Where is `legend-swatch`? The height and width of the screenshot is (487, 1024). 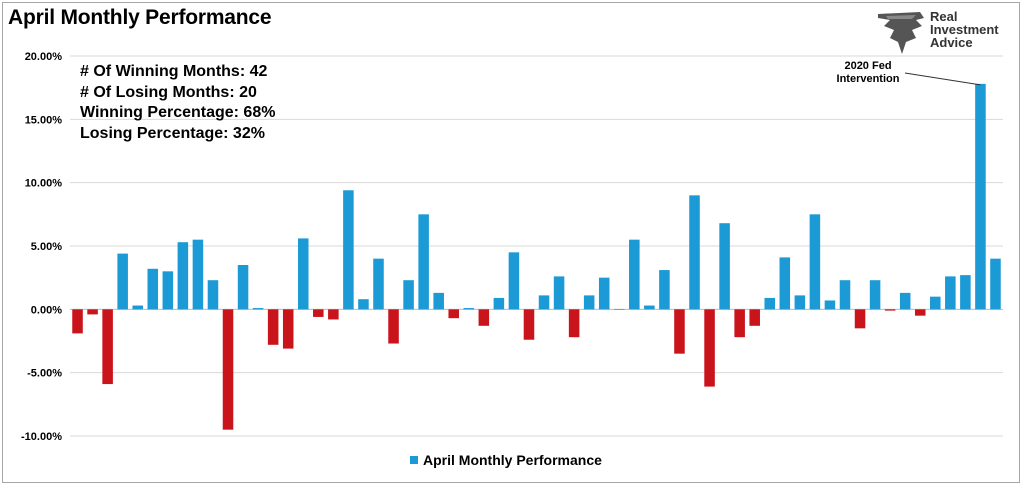 legend-swatch is located at coordinates (414, 460).